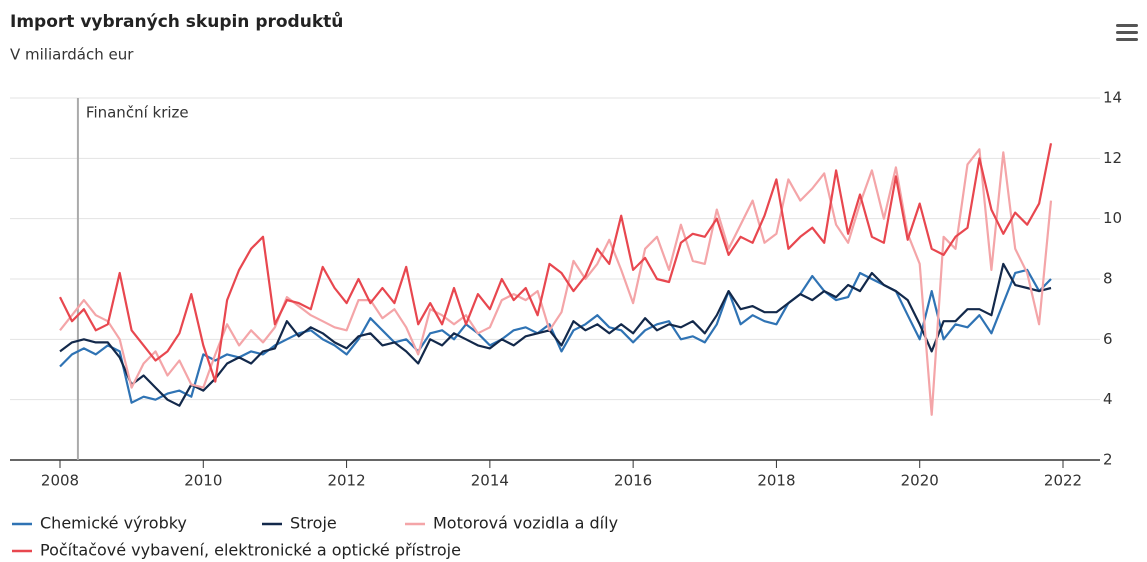 The image size is (1147, 562). Describe the element at coordinates (1063, 481) in the screenshot. I see `x-tick-label: 2022` at that location.